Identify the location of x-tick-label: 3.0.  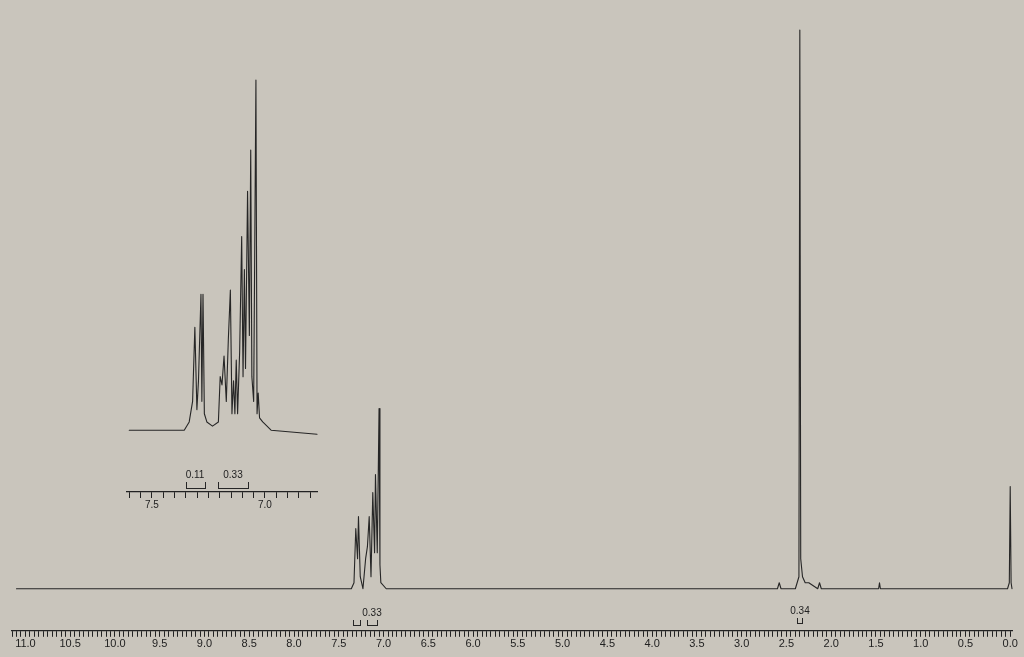
(741, 643).